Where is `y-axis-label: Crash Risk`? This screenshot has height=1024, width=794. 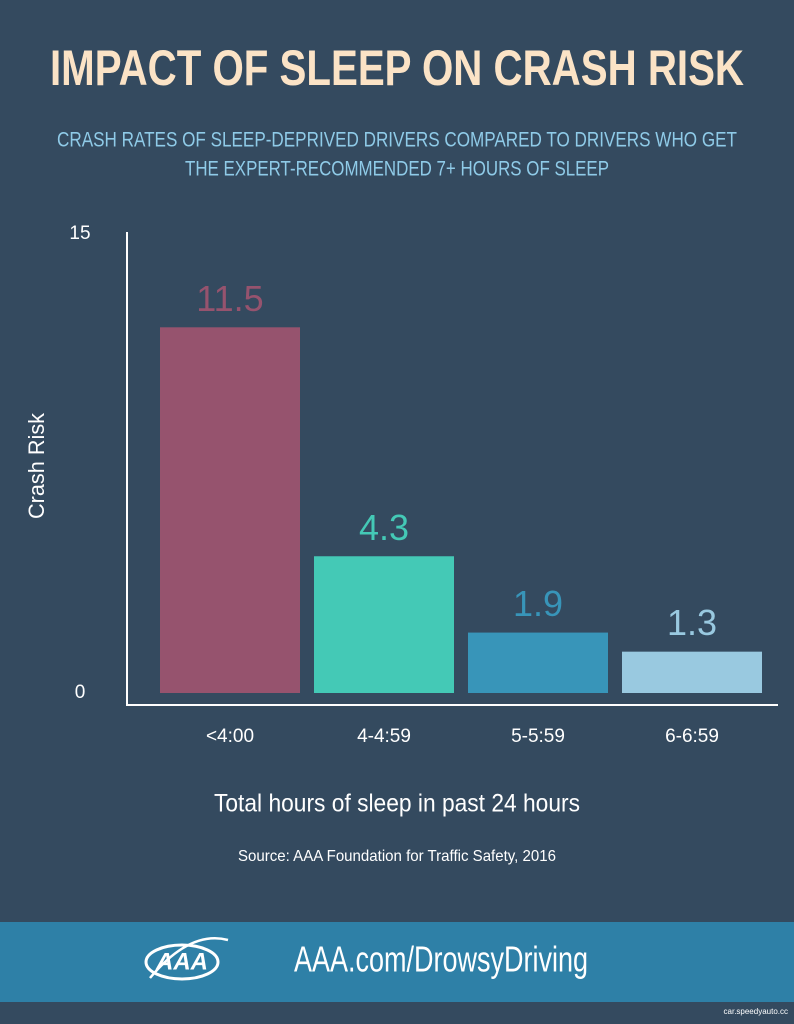 y-axis-label: Crash Risk is located at coordinates (36, 465).